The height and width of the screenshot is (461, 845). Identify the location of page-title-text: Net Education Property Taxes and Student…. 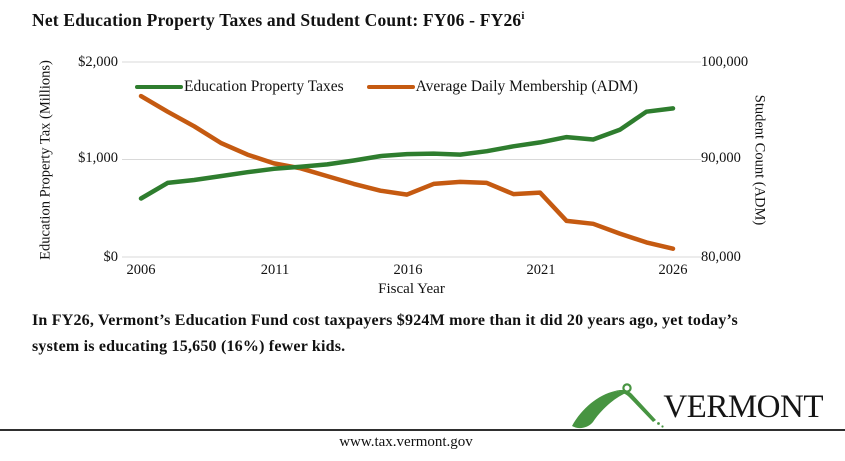
(277, 20).